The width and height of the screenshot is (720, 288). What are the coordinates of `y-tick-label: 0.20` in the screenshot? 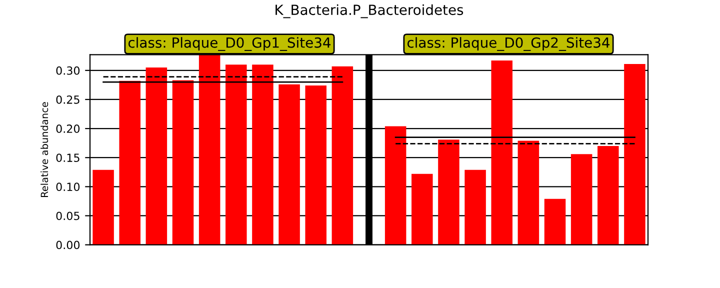 It's located at (68, 128).